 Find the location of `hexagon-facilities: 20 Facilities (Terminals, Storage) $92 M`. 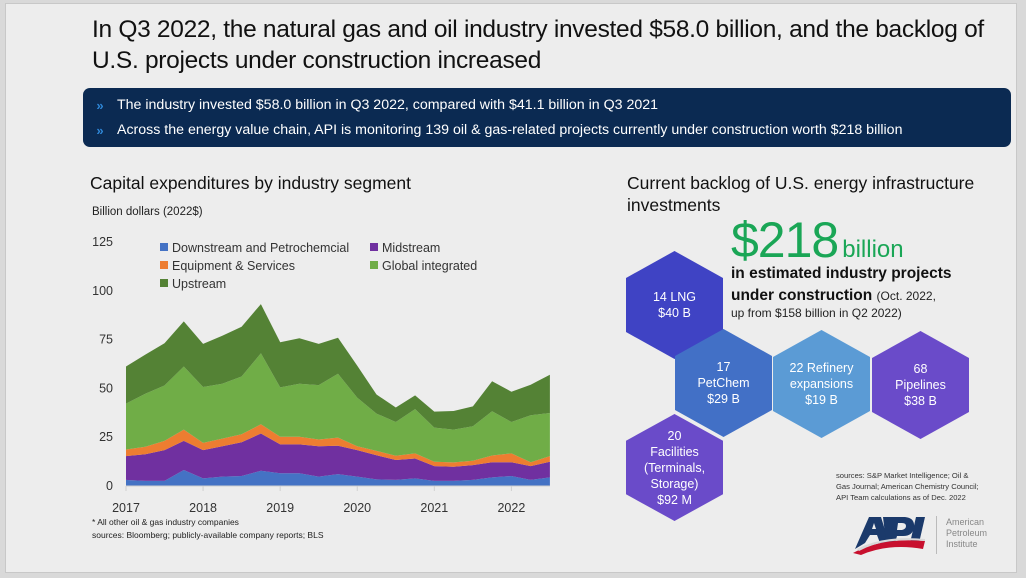

hexagon-facilities: 20 Facilities (Terminals, Storage) $92 M is located at coordinates (674, 467).